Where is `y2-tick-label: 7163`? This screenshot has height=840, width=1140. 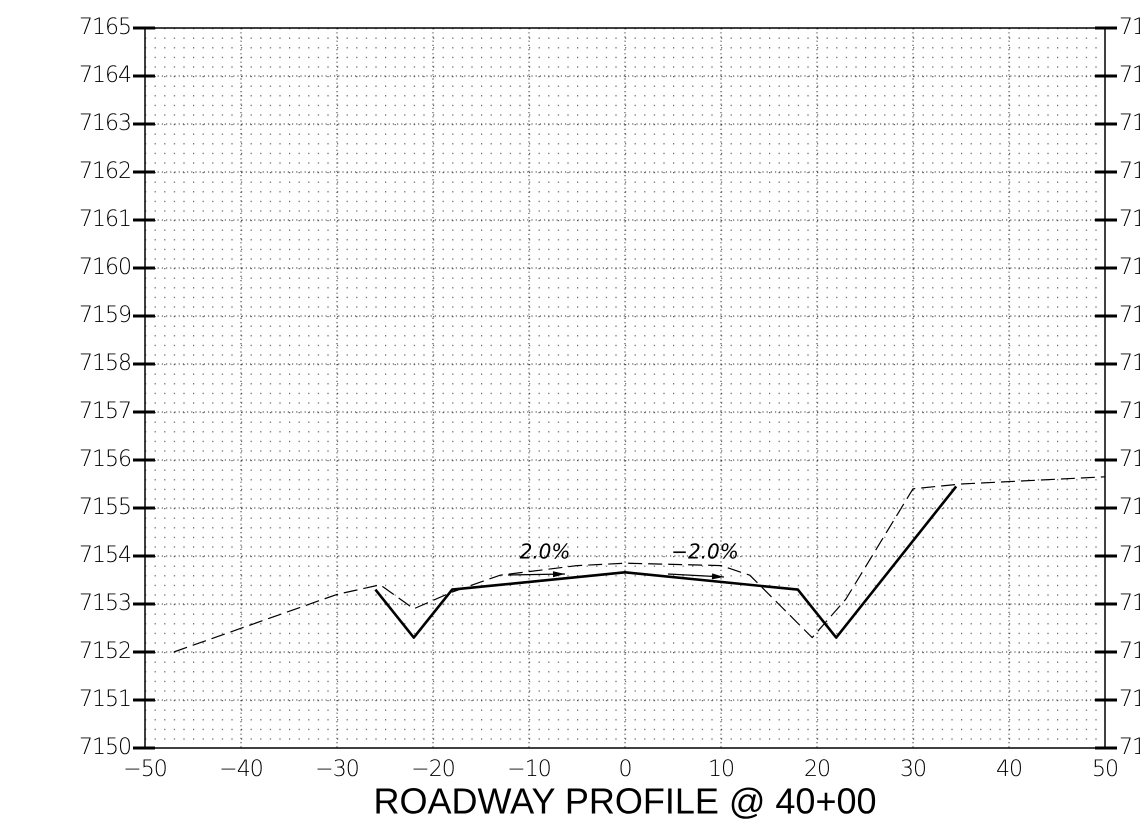 y2-tick-label: 7163 is located at coordinates (1129, 123).